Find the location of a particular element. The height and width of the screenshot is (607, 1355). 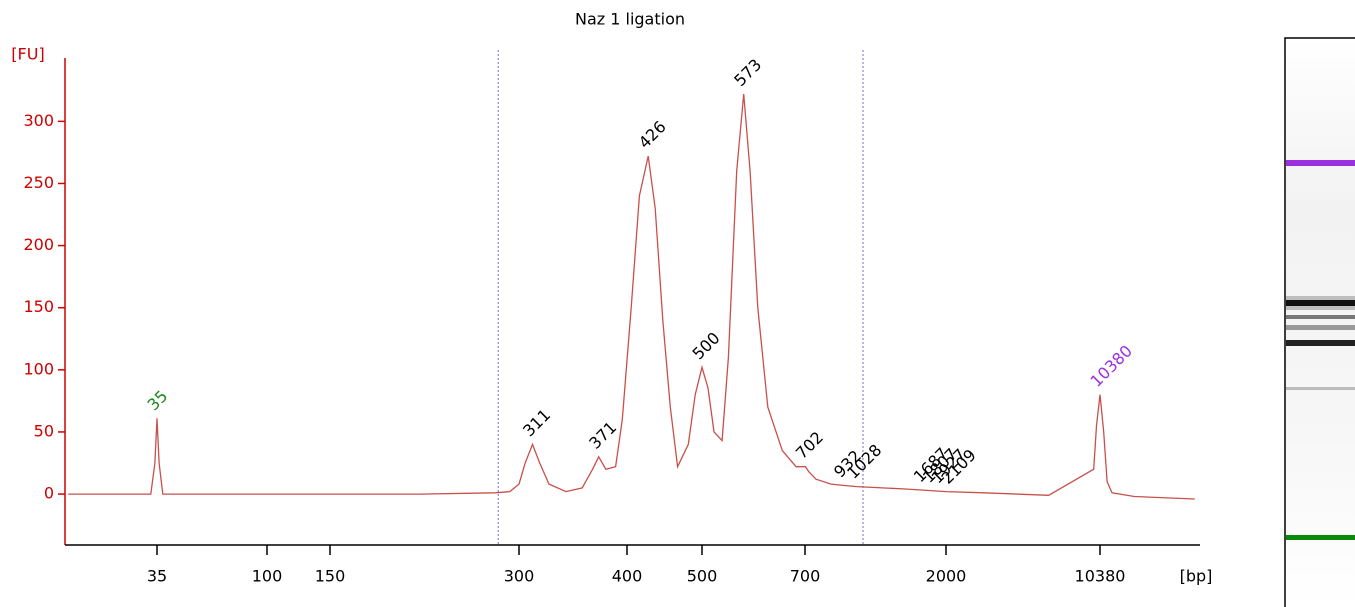

peak-label: 426 is located at coordinates (652, 134).